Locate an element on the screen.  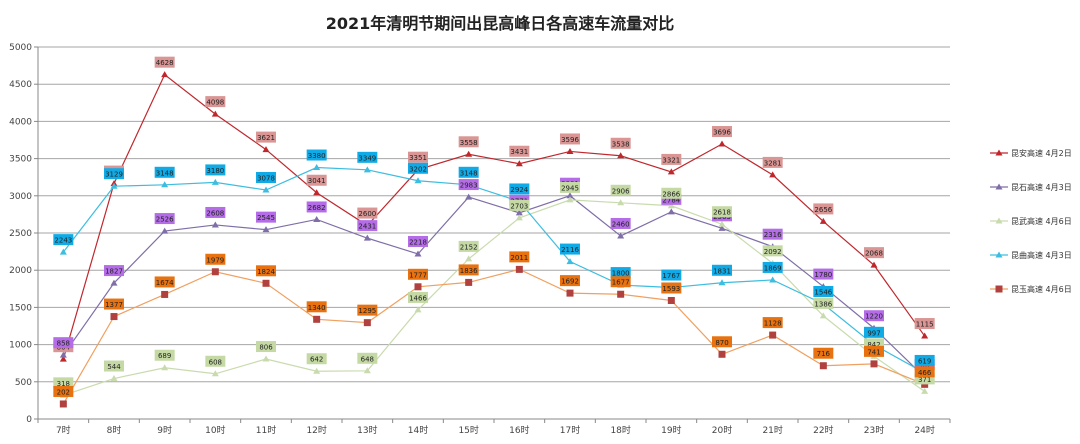
legend-marker-icon is located at coordinates (999, 254).